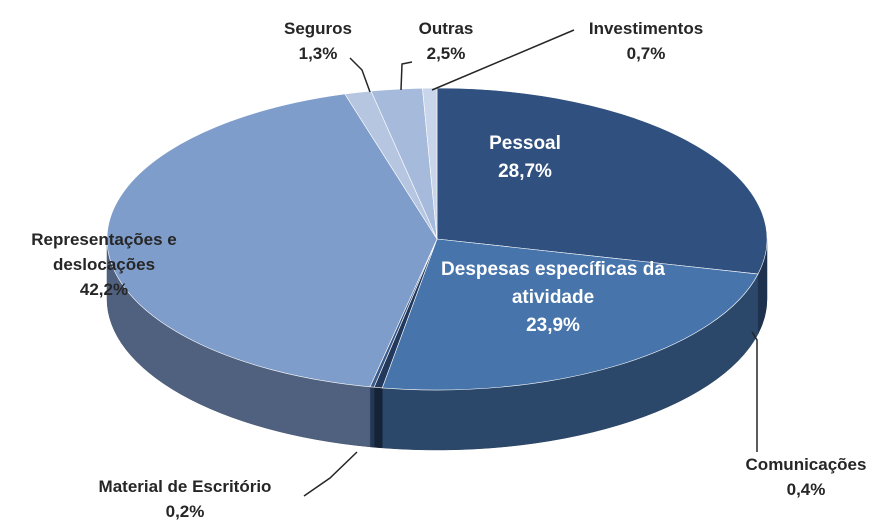 The image size is (888, 531). I want to click on data-label: Pessoal 28,7%, so click(525, 158).